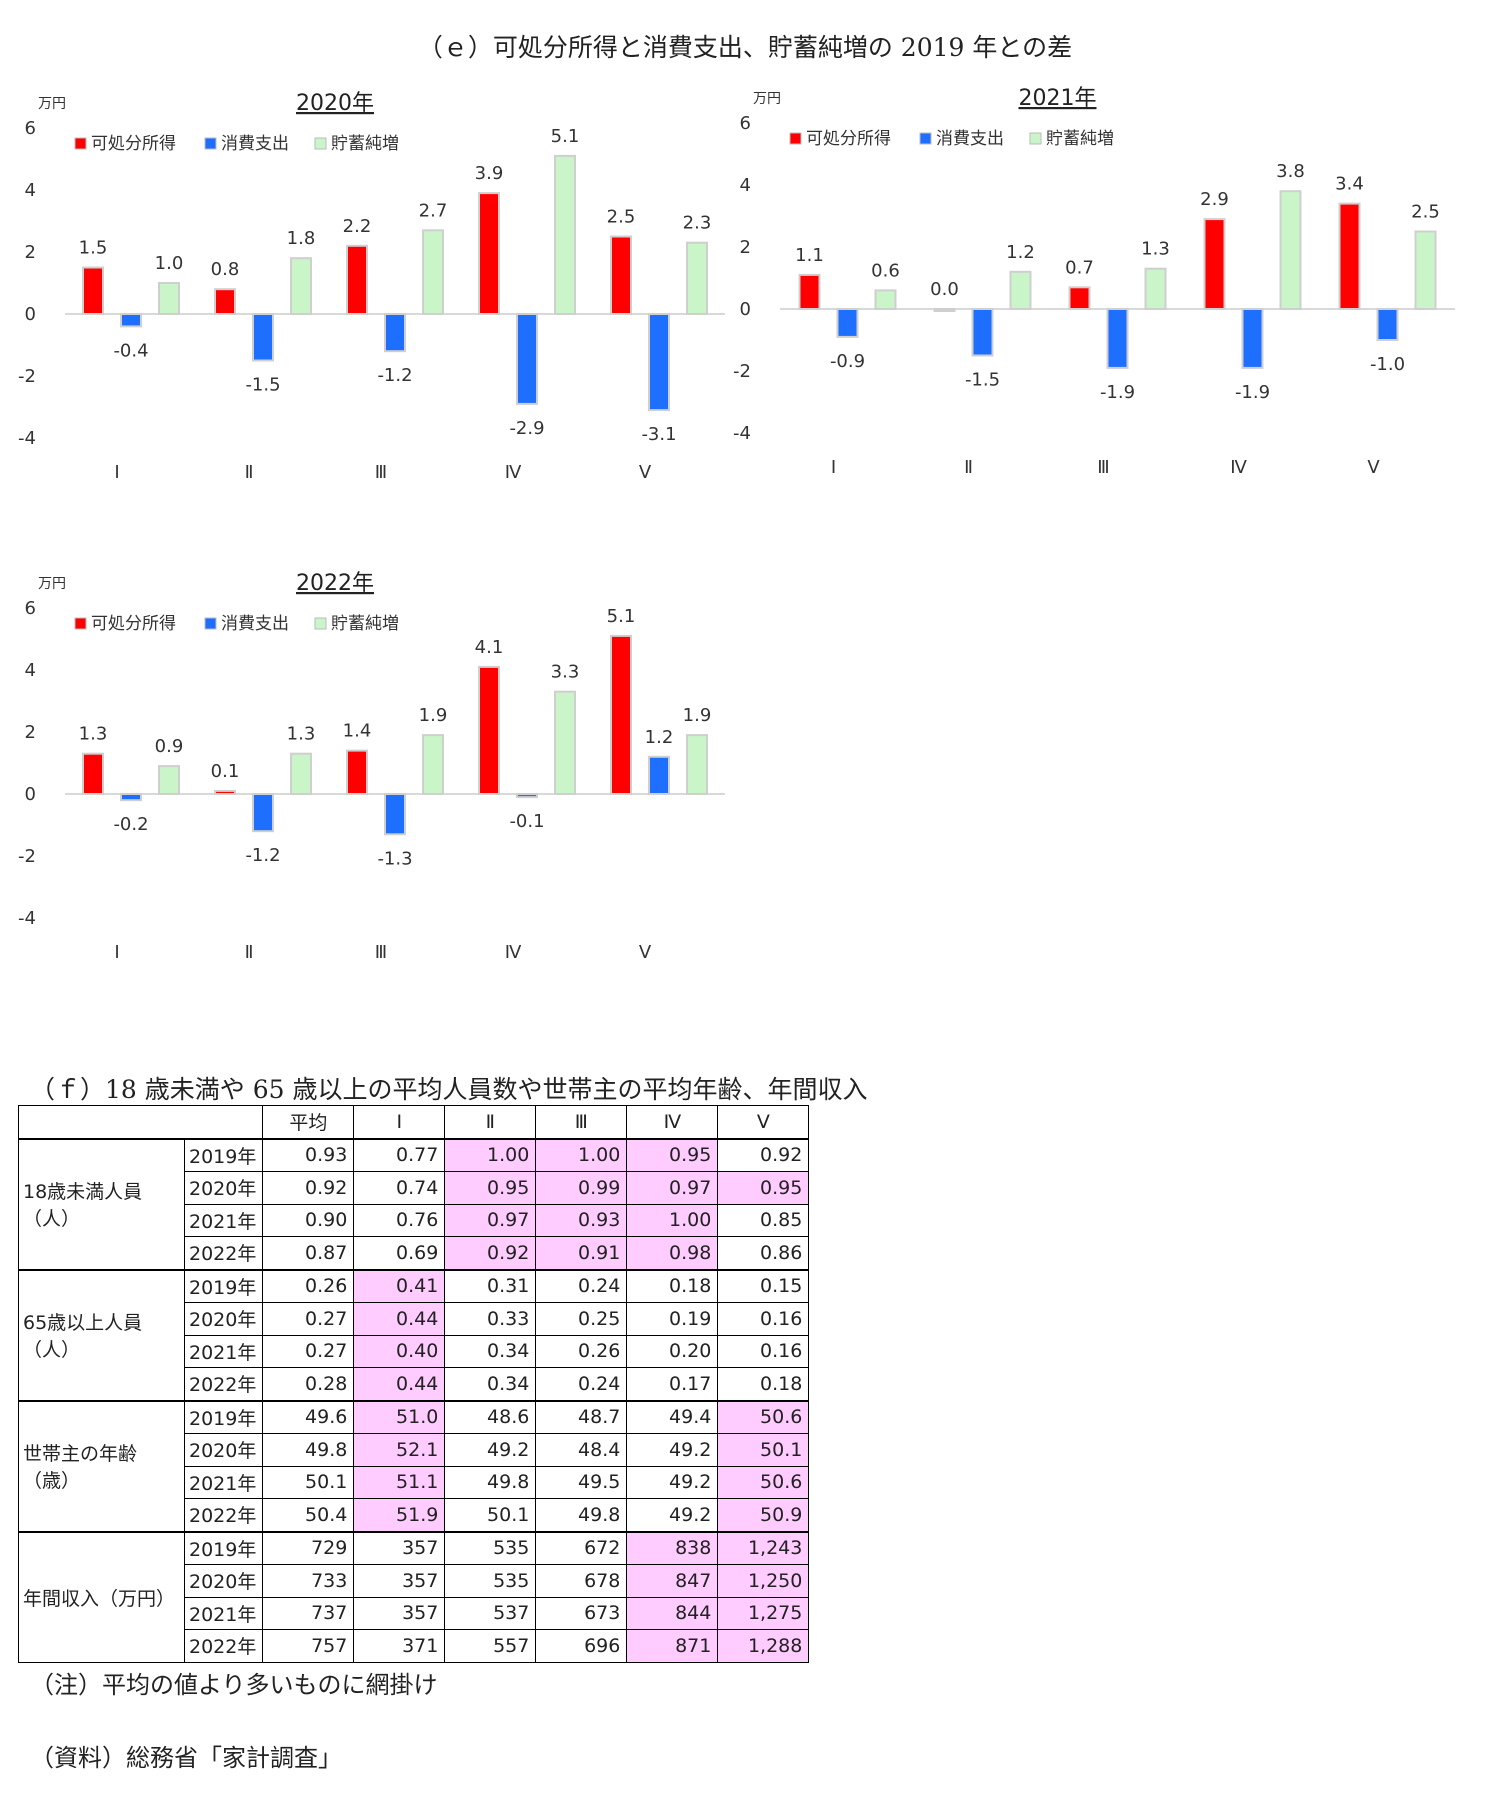 The width and height of the screenshot is (1490, 1807). What do you see at coordinates (1080, 139) in the screenshot?
I see `legend-label: 貯蓄純増` at bounding box center [1080, 139].